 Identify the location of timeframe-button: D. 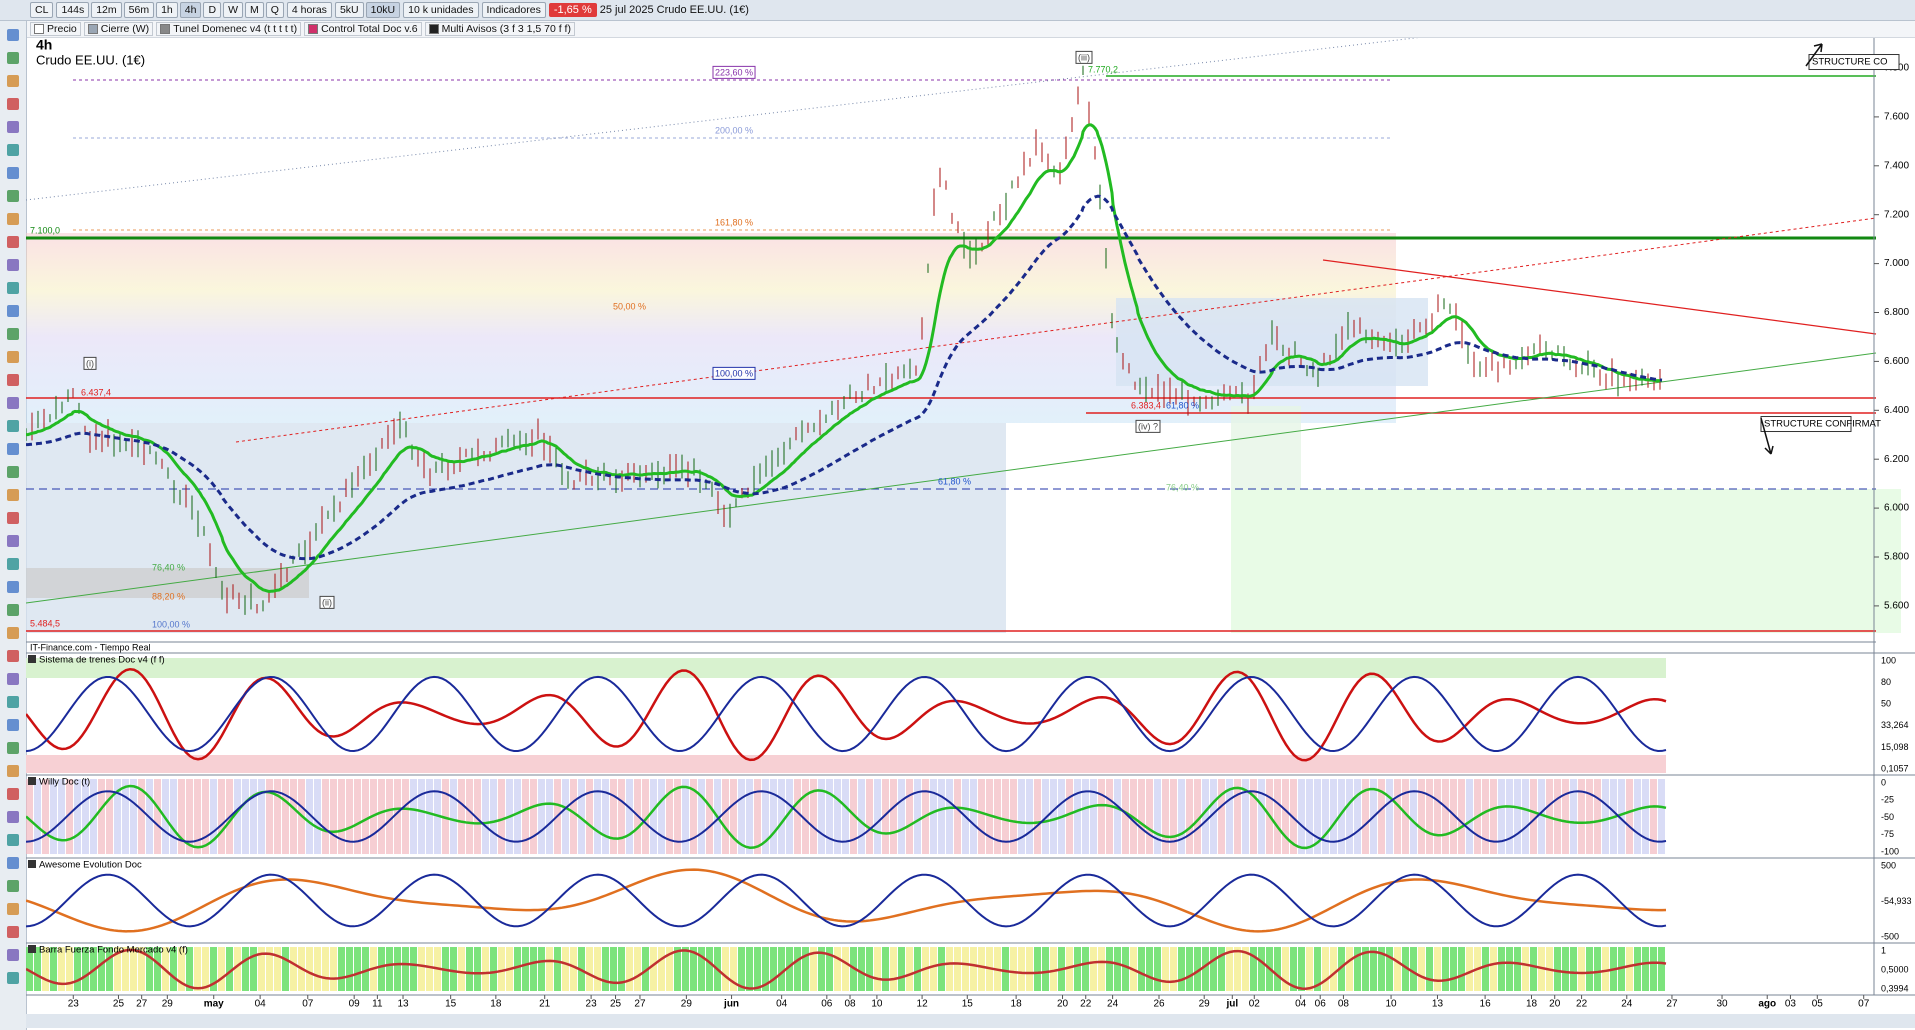
(212, 10).